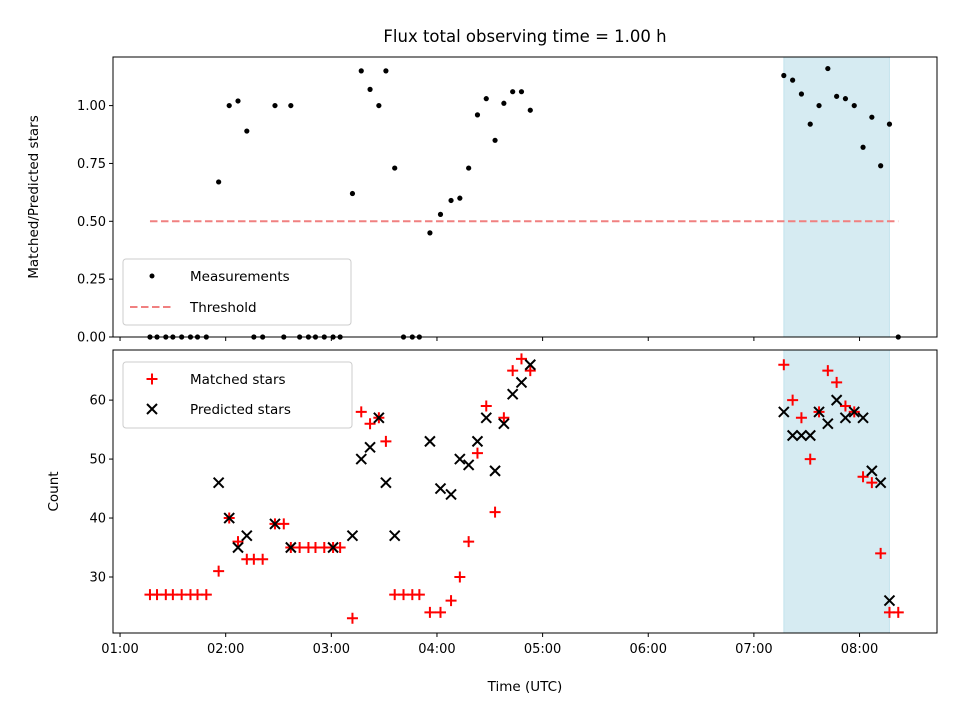 The image size is (960, 720). What do you see at coordinates (152, 379) in the screenshot?
I see `legend-matched-marker` at bounding box center [152, 379].